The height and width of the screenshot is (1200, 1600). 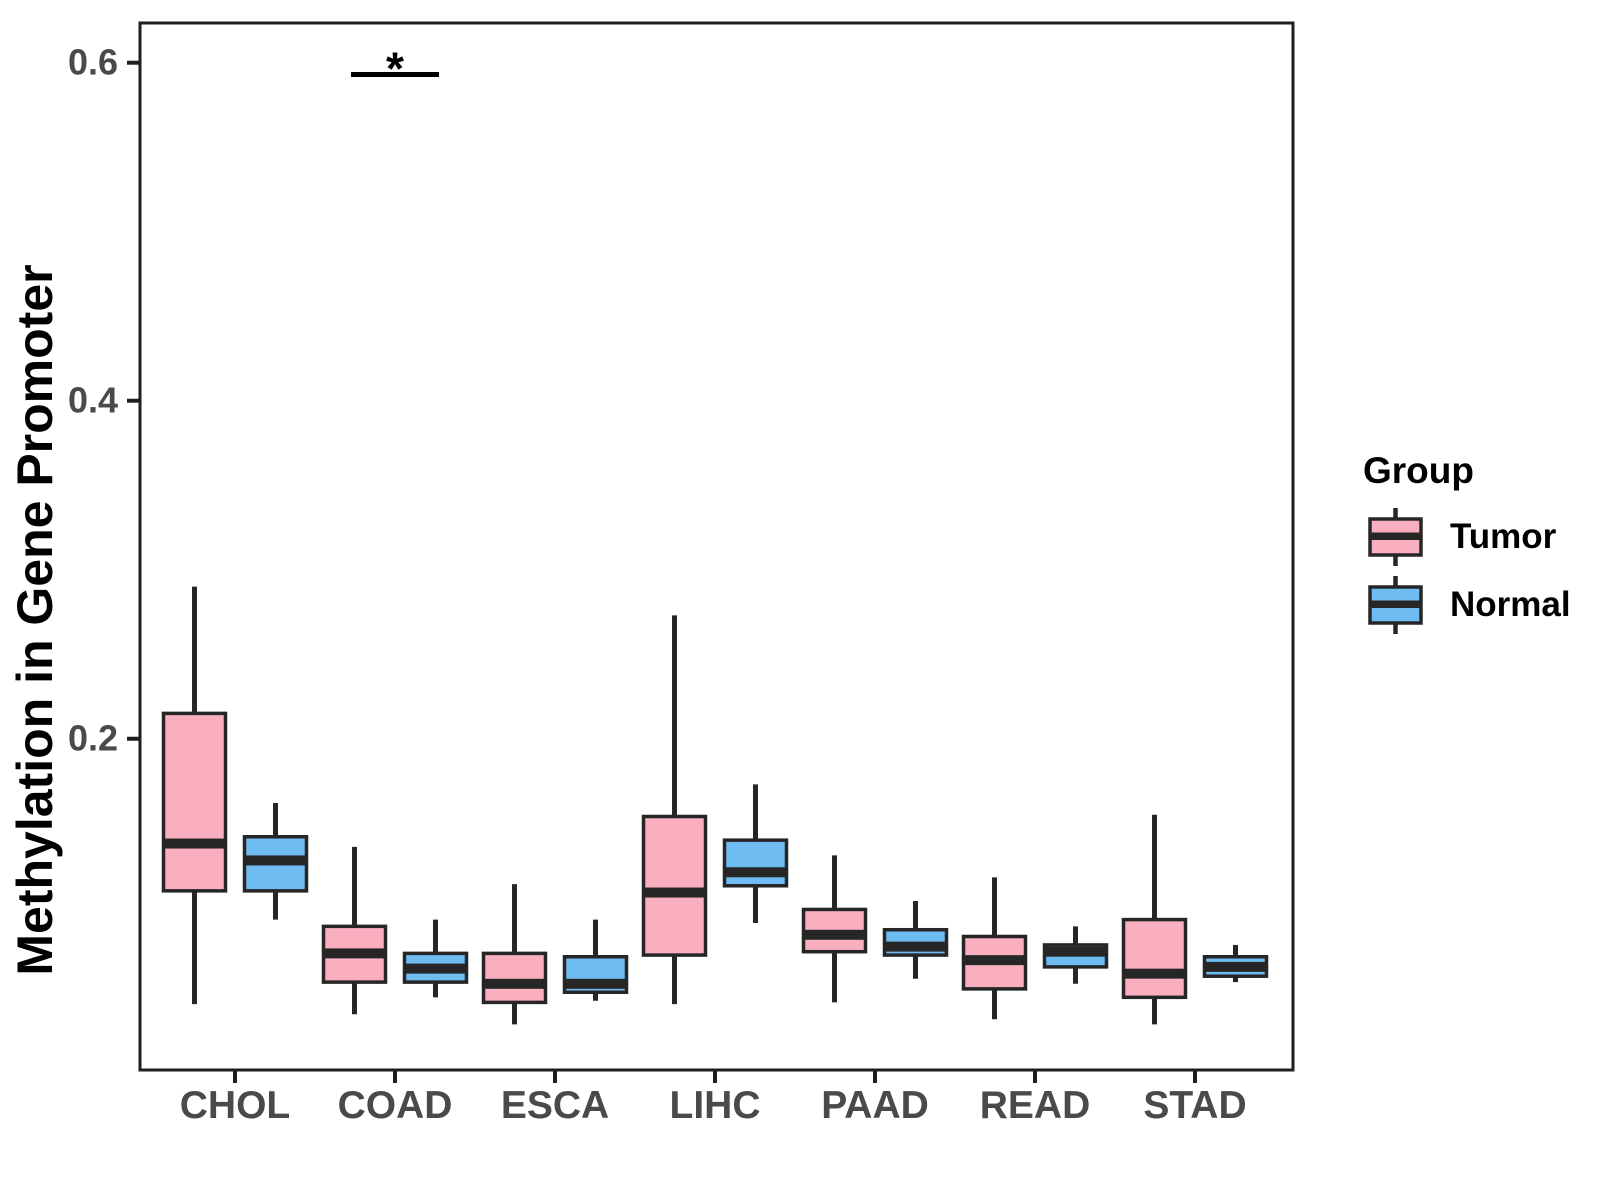 What do you see at coordinates (715, 1105) in the screenshot?
I see `x-tick-label-lihc: LIHC` at bounding box center [715, 1105].